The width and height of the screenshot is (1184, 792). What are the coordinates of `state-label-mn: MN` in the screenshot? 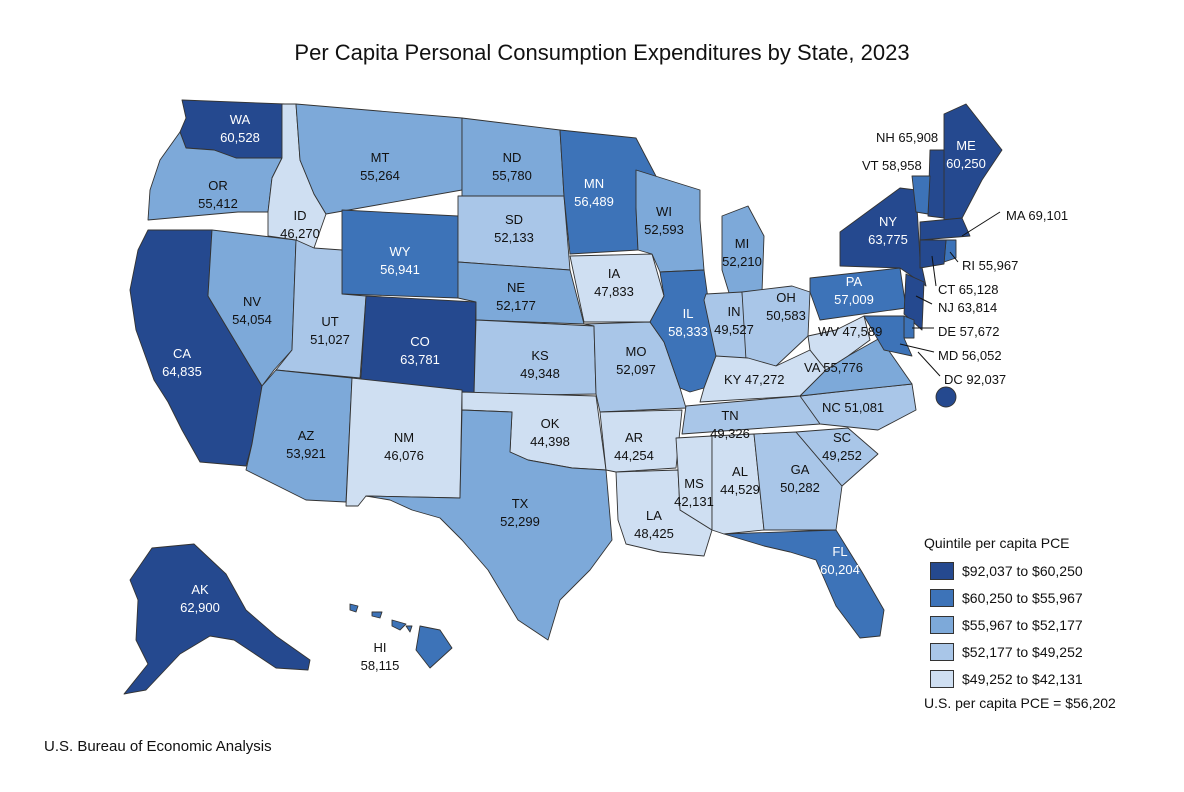 It's located at (594, 183).